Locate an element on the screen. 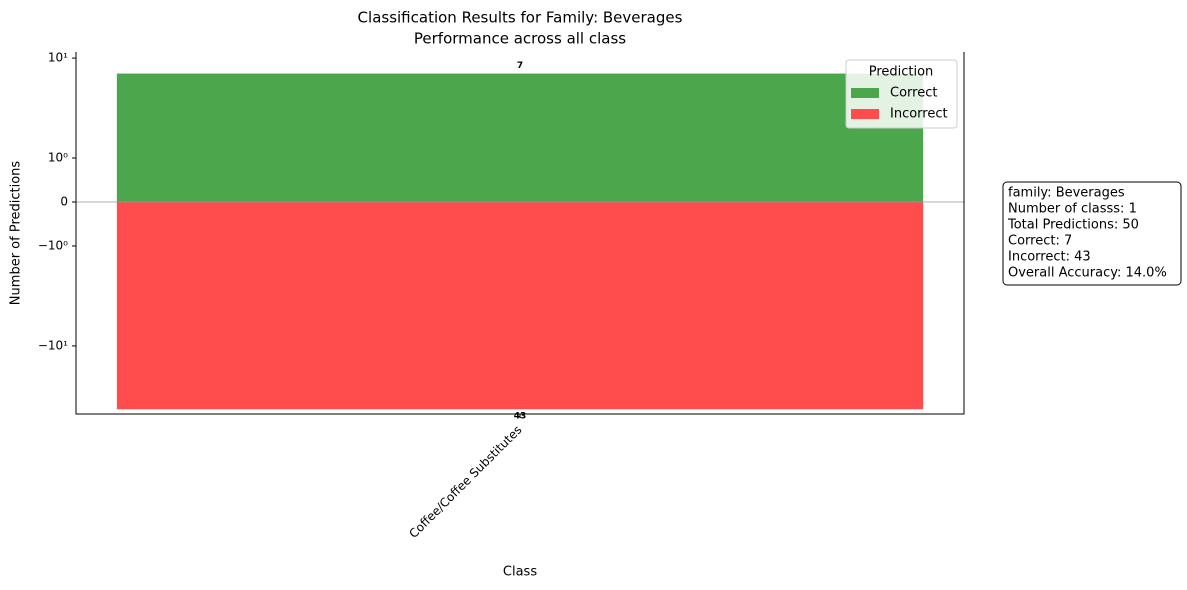 The height and width of the screenshot is (590, 1187). chart-subtitle: Performance across all class is located at coordinates (520, 39).